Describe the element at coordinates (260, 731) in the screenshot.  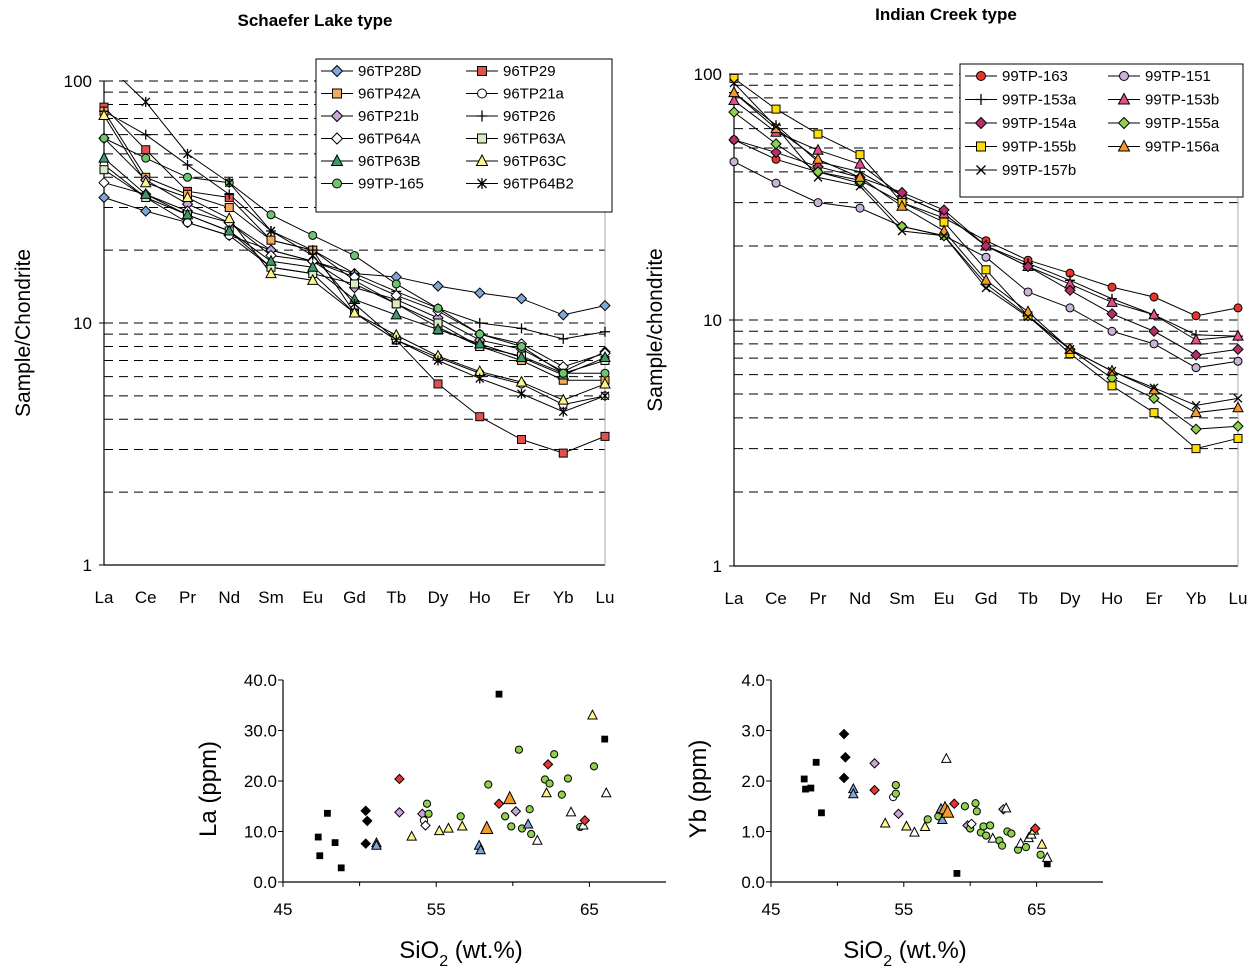
I see `y-tick-label: 30.0` at that location.